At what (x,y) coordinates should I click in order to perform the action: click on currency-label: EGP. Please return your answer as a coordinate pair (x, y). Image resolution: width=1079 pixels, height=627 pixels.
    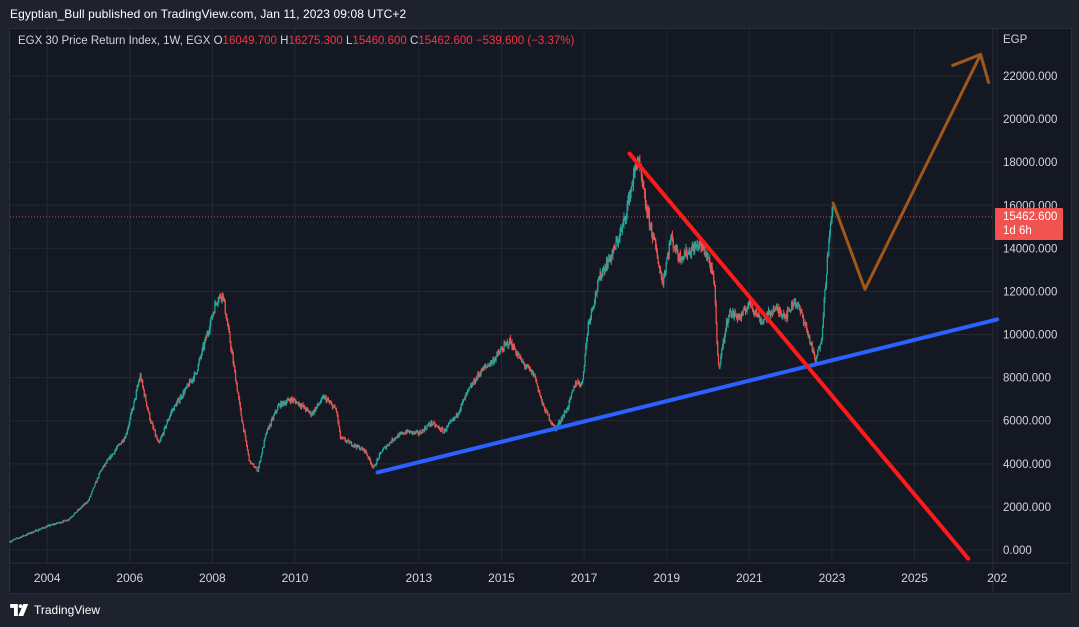
    Looking at the image, I should click on (1015, 40).